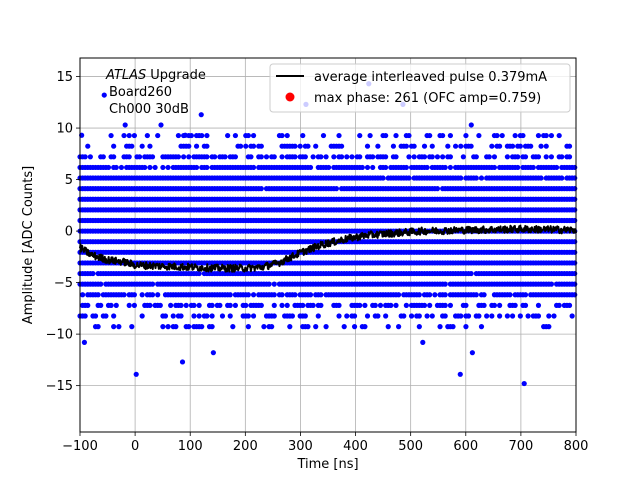 The image size is (640, 480). I want to click on annotation: ATLAS Upgrade Board260 Ch000 30dB, so click(155, 92).